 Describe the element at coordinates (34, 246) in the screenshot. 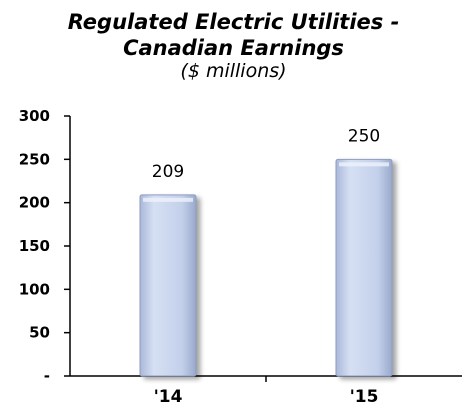

I see `y-tick-label: 150` at that location.